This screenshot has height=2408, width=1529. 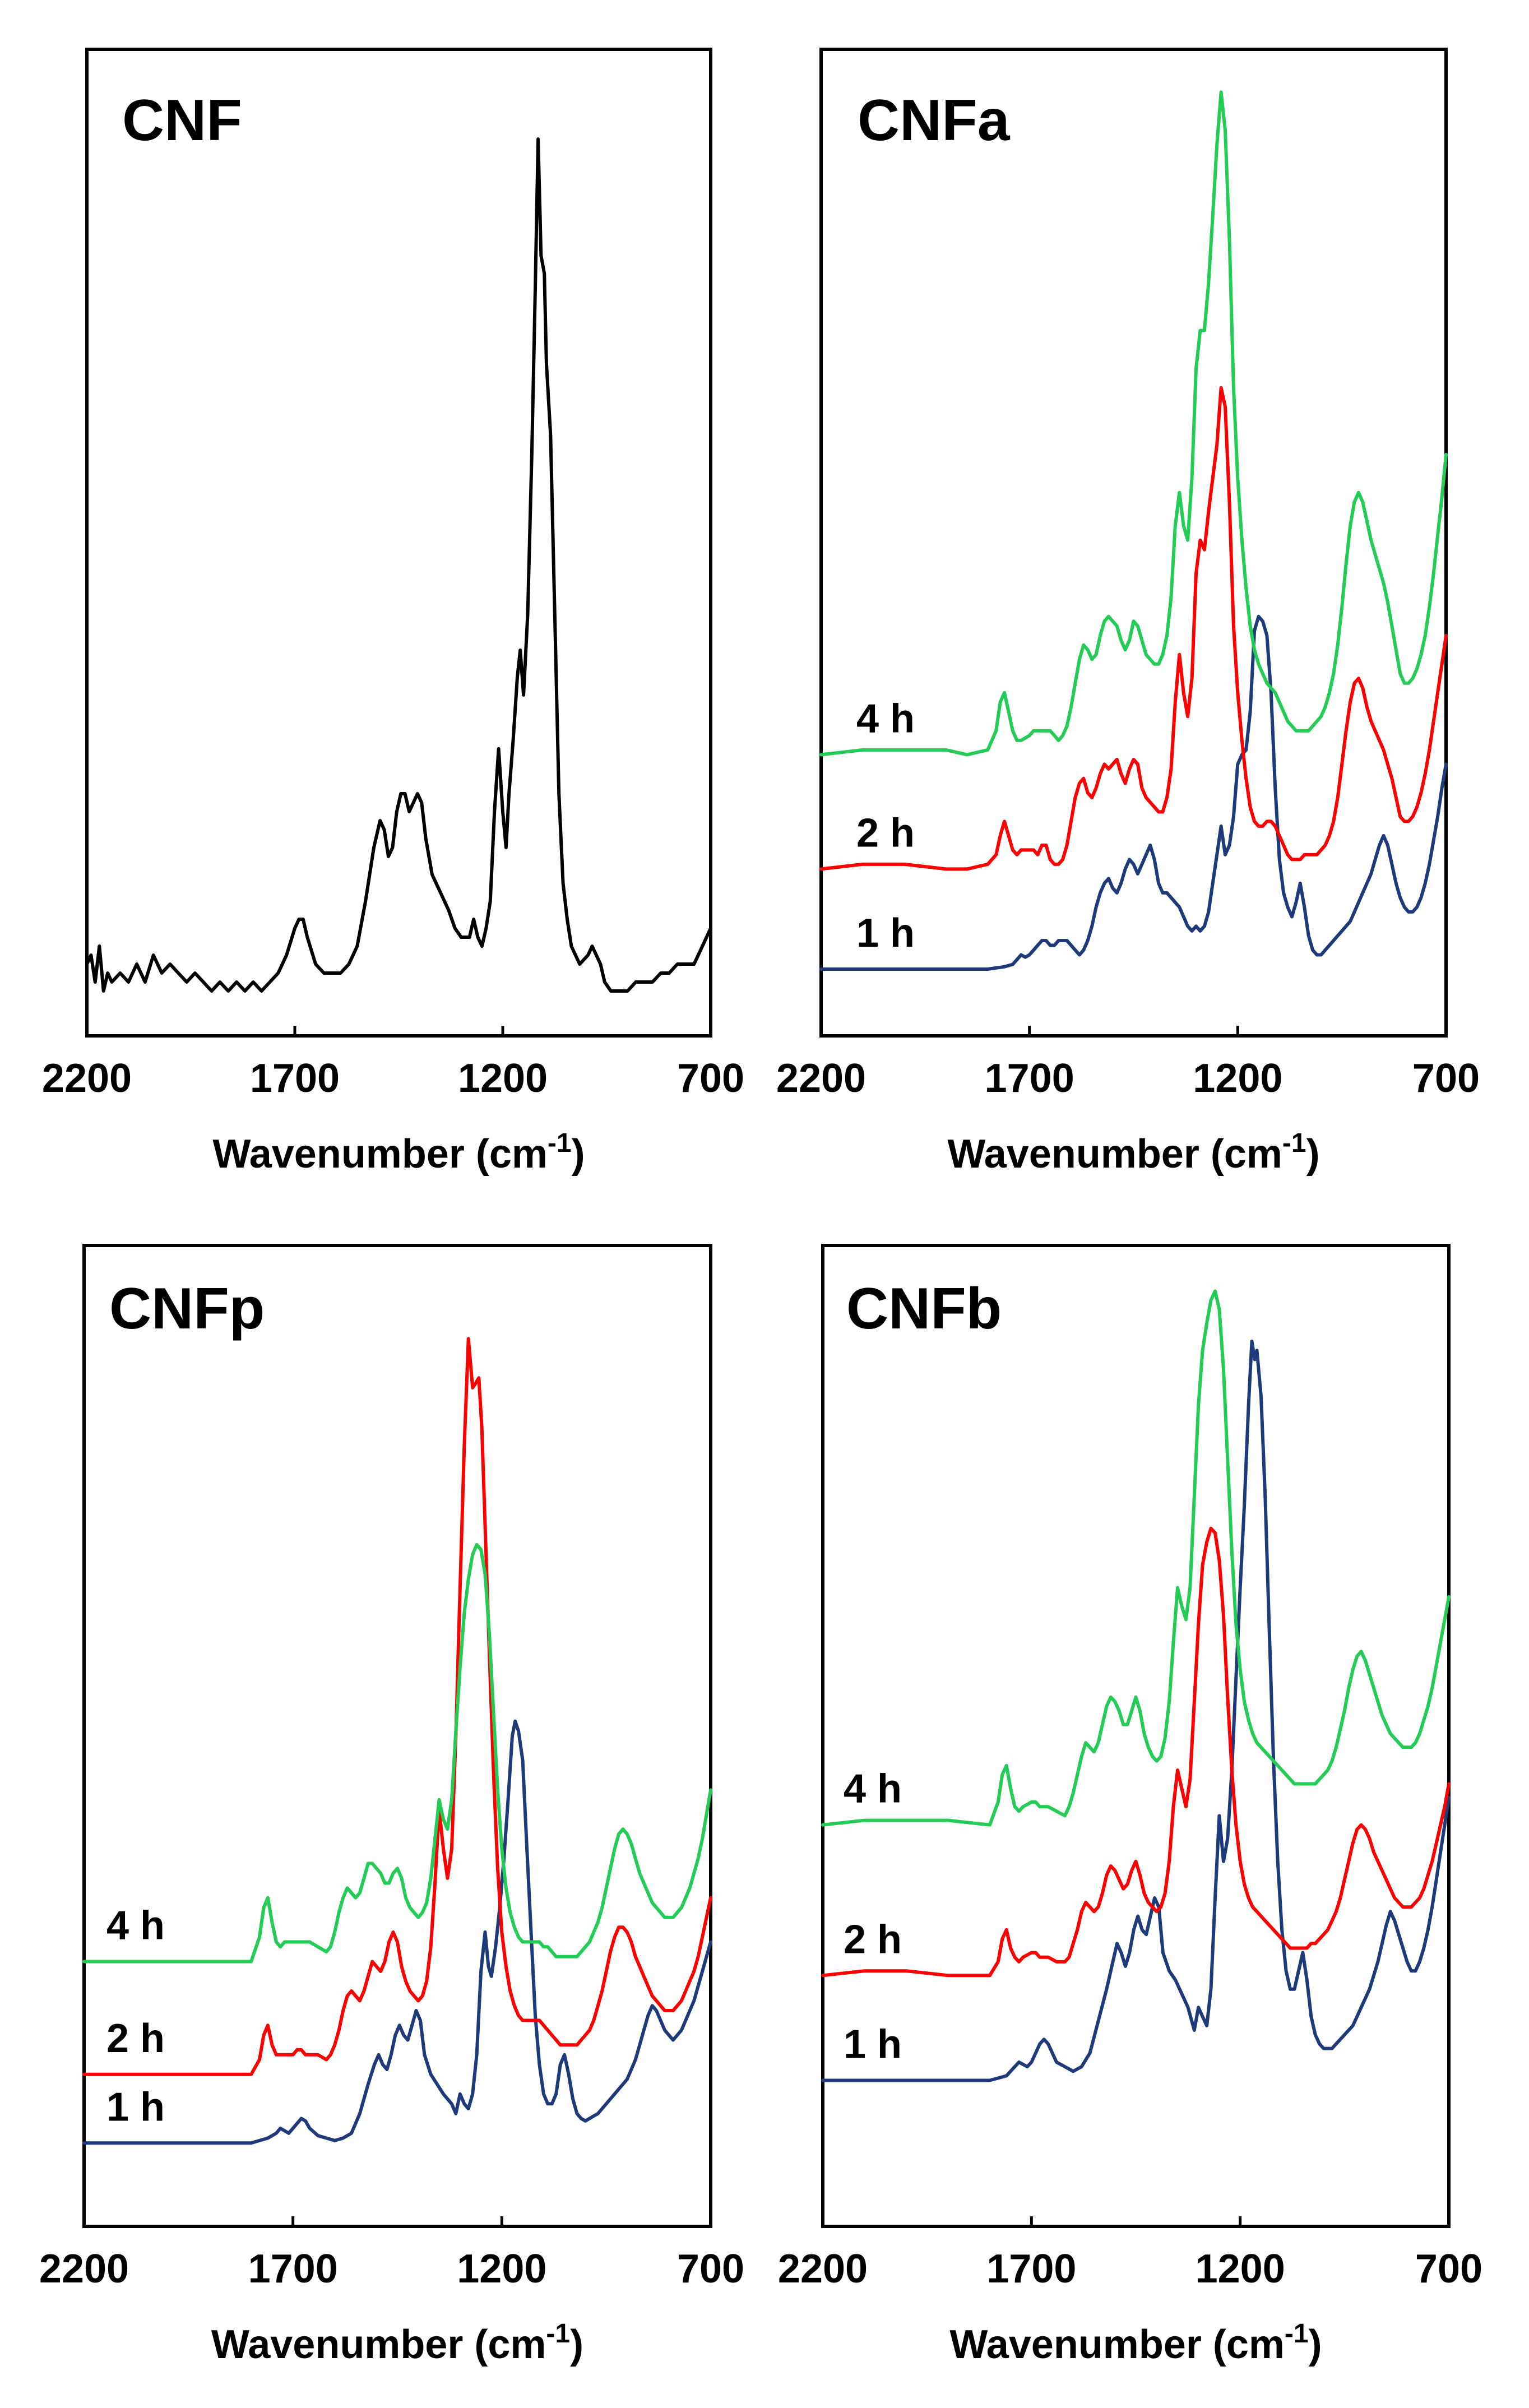 I want to click on panel-title: CNFb, so click(x=924, y=1308).